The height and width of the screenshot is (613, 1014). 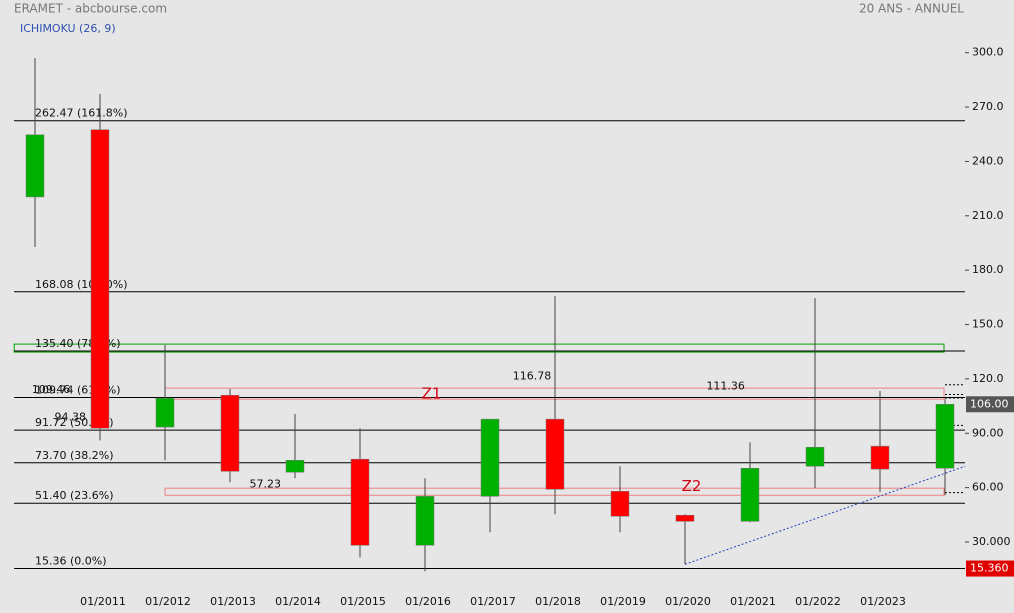 I want to click on level-label: 51.40 (23.6%), so click(x=74, y=495).